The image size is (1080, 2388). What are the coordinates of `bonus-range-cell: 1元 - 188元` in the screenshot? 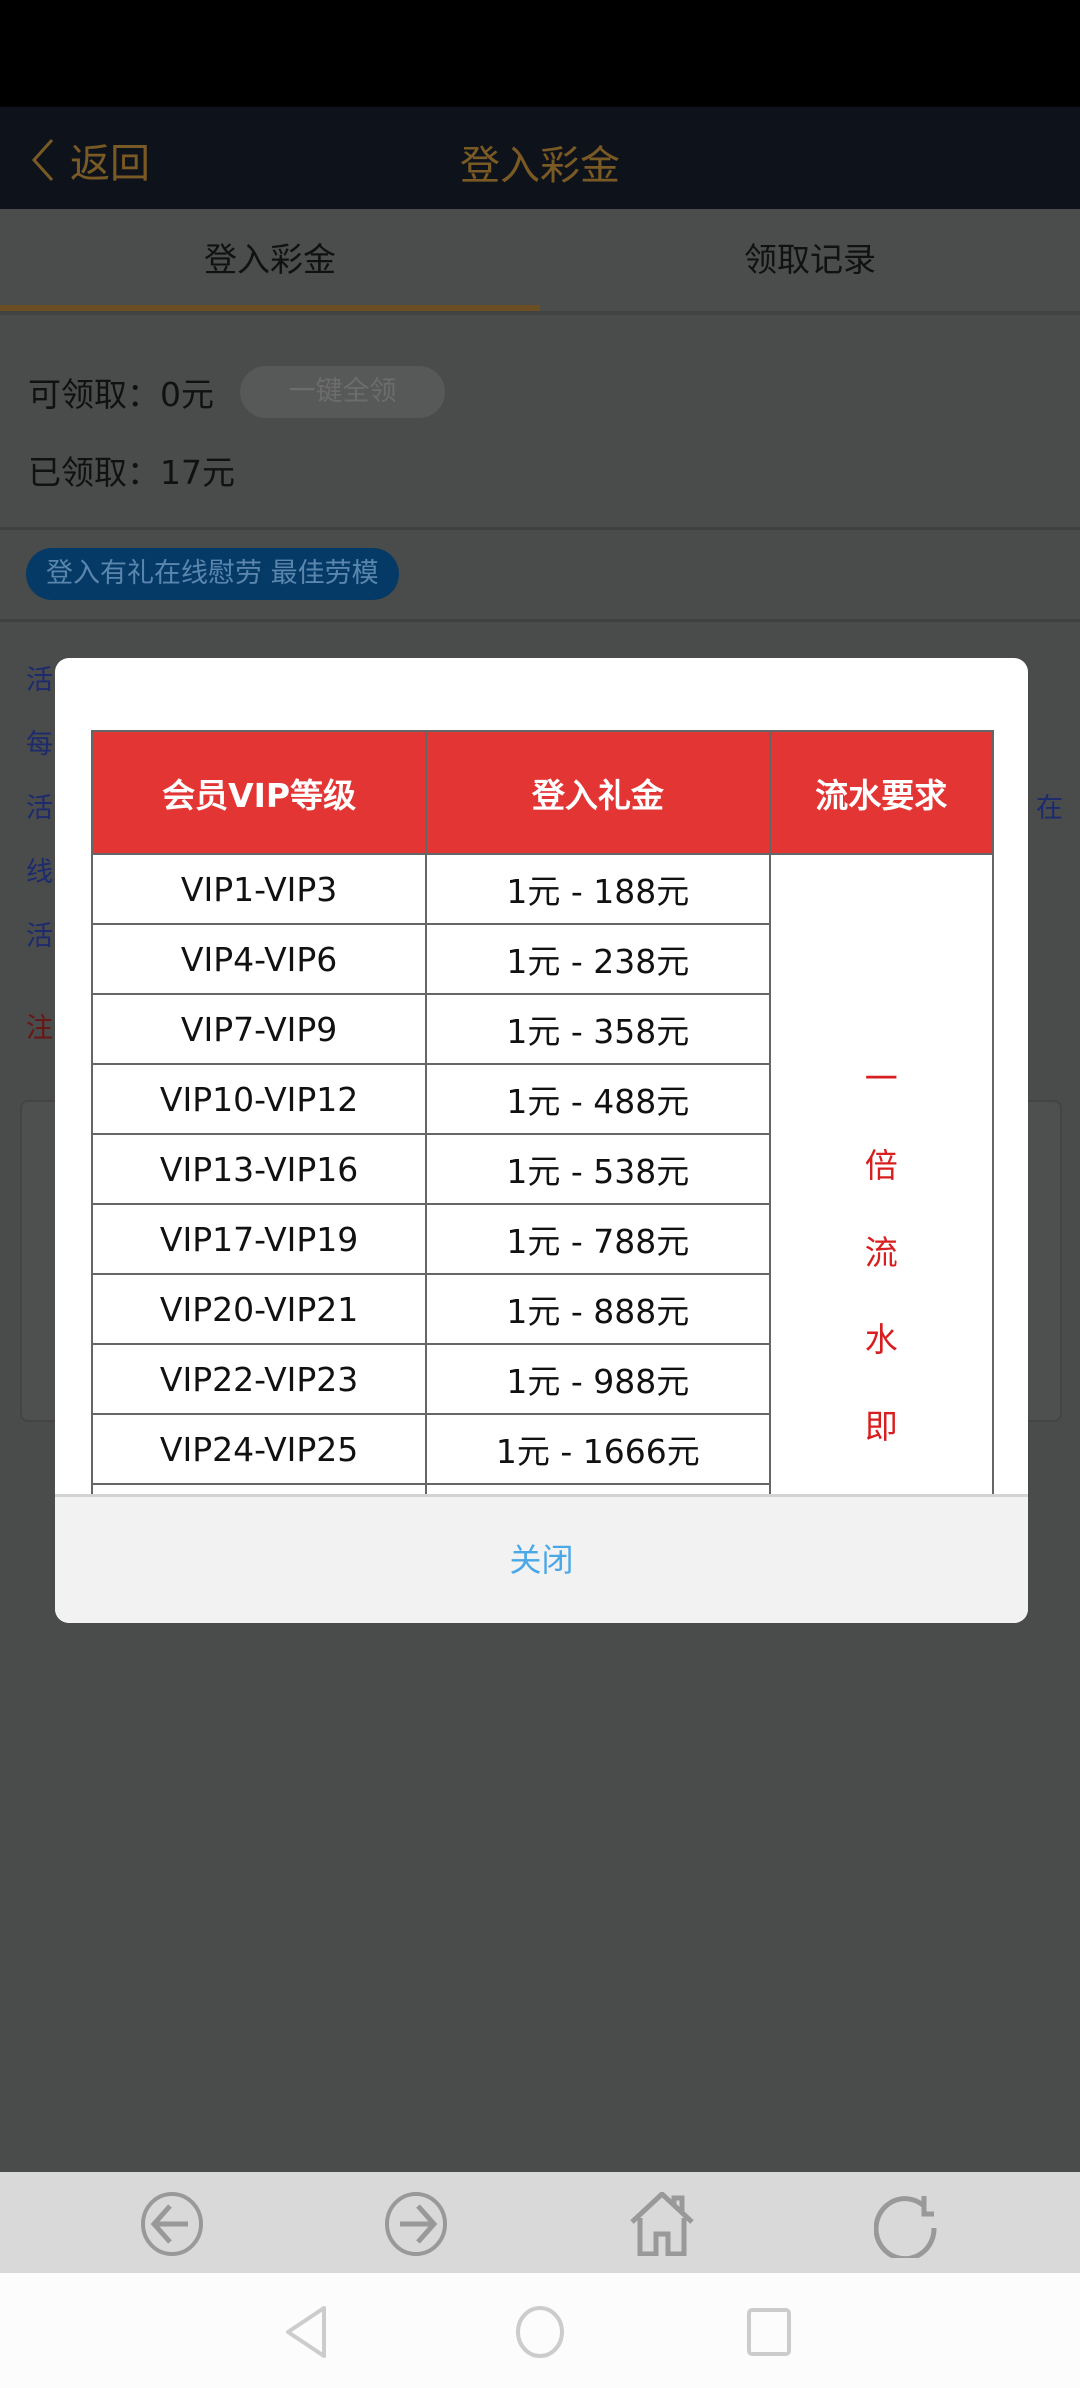 It's located at (598, 889).